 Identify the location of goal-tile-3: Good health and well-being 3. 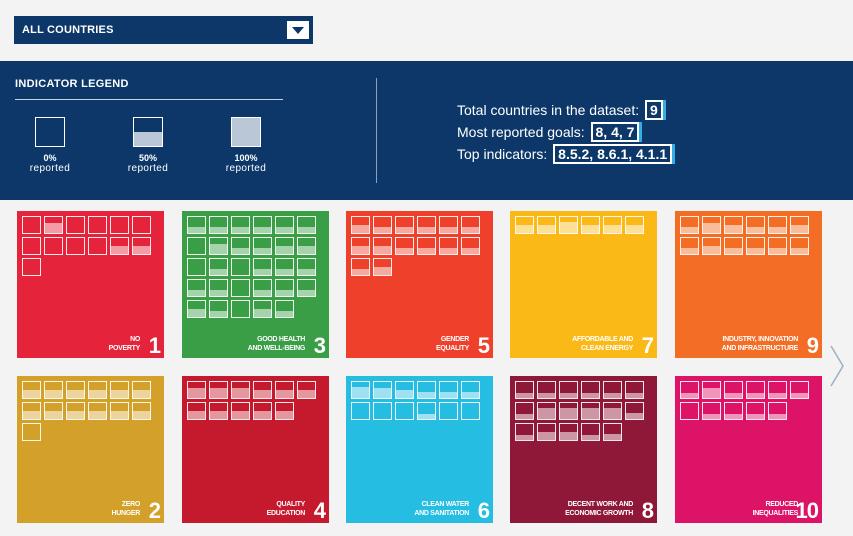
(255, 284).